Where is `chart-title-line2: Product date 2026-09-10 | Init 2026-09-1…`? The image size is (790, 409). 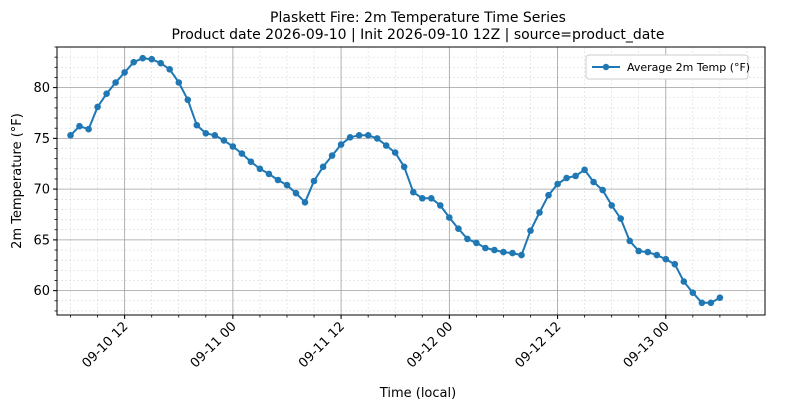
chart-title-line2: Product date 2026-09-10 | Init 2026-09-1… is located at coordinates (418, 35).